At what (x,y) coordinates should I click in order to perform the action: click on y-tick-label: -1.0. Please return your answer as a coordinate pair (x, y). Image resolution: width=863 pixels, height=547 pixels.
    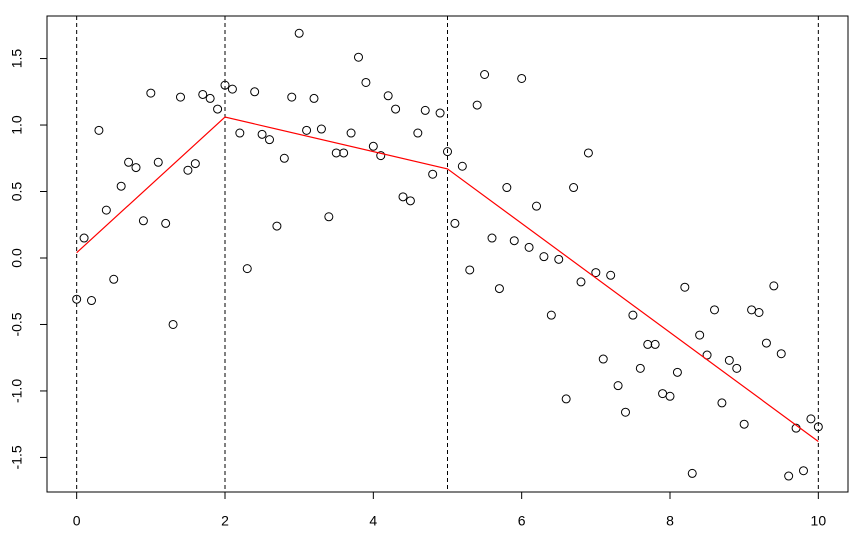
    Looking at the image, I should click on (17, 391).